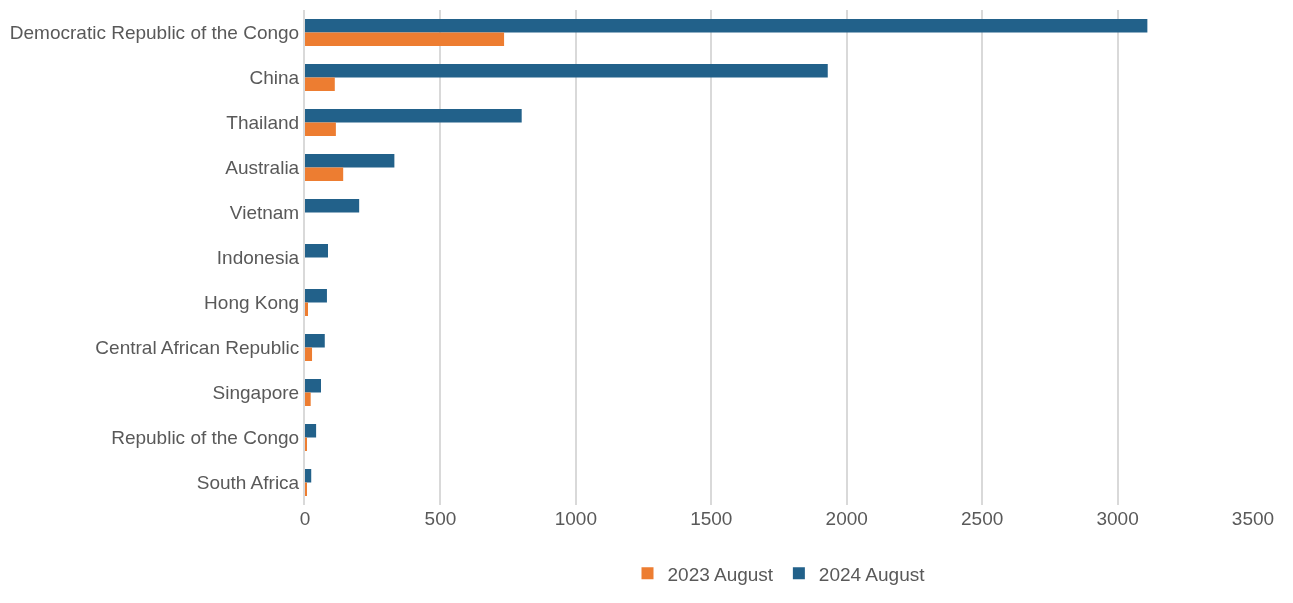 The width and height of the screenshot is (1293, 603). Describe the element at coordinates (305, 518) in the screenshot. I see `x-tick-label: 0` at that location.